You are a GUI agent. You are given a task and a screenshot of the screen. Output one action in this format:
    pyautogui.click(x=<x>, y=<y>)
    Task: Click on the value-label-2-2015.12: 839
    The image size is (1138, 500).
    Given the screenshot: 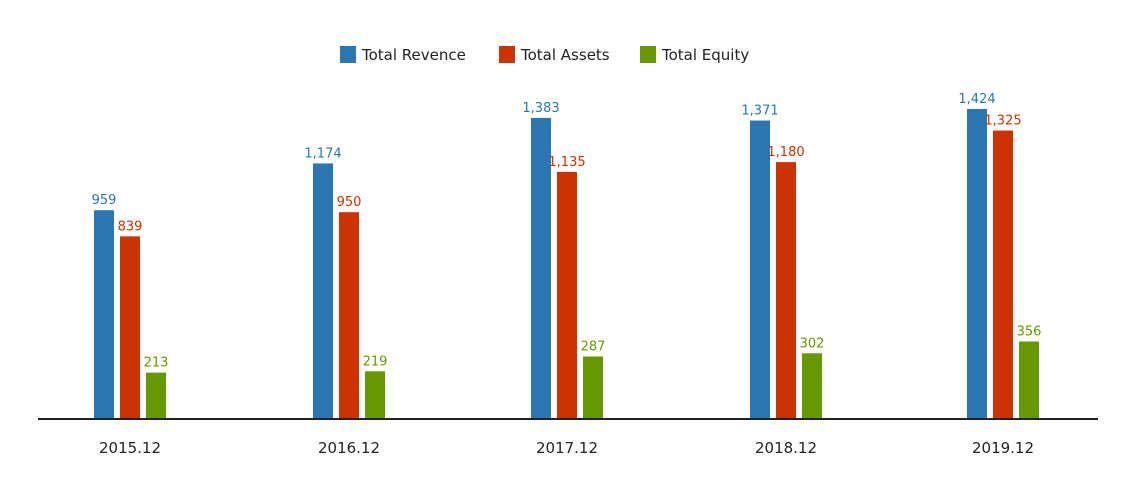 What is the action you would take?
    pyautogui.click(x=130, y=226)
    